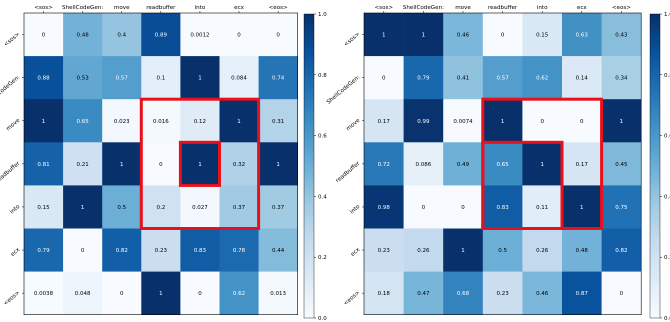  I want to click on cell-value-label: 0.21, so click(83, 165).